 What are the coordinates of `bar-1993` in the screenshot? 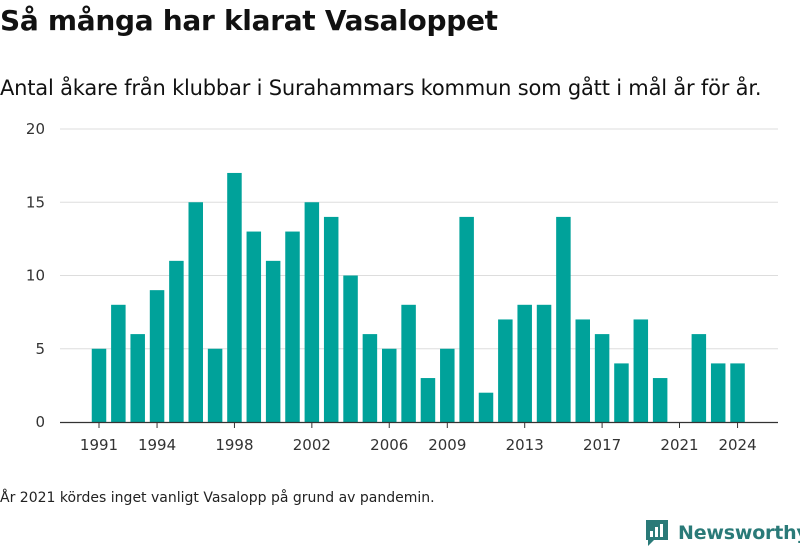 It's located at (137, 378).